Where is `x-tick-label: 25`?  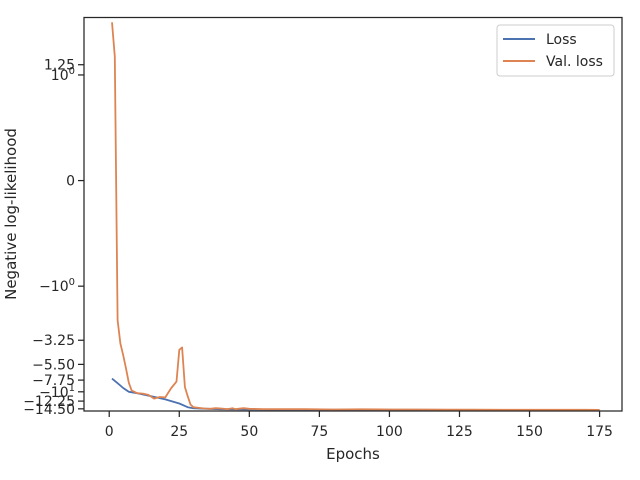
x-tick-label: 25 is located at coordinates (179, 432).